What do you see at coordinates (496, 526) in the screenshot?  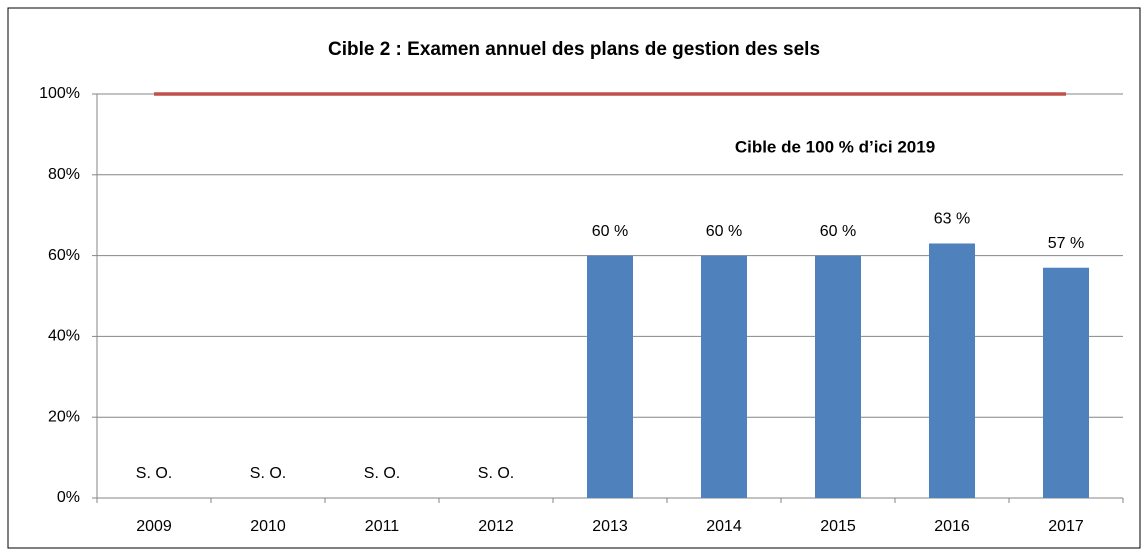 I see `x-tick-label: 2012` at bounding box center [496, 526].